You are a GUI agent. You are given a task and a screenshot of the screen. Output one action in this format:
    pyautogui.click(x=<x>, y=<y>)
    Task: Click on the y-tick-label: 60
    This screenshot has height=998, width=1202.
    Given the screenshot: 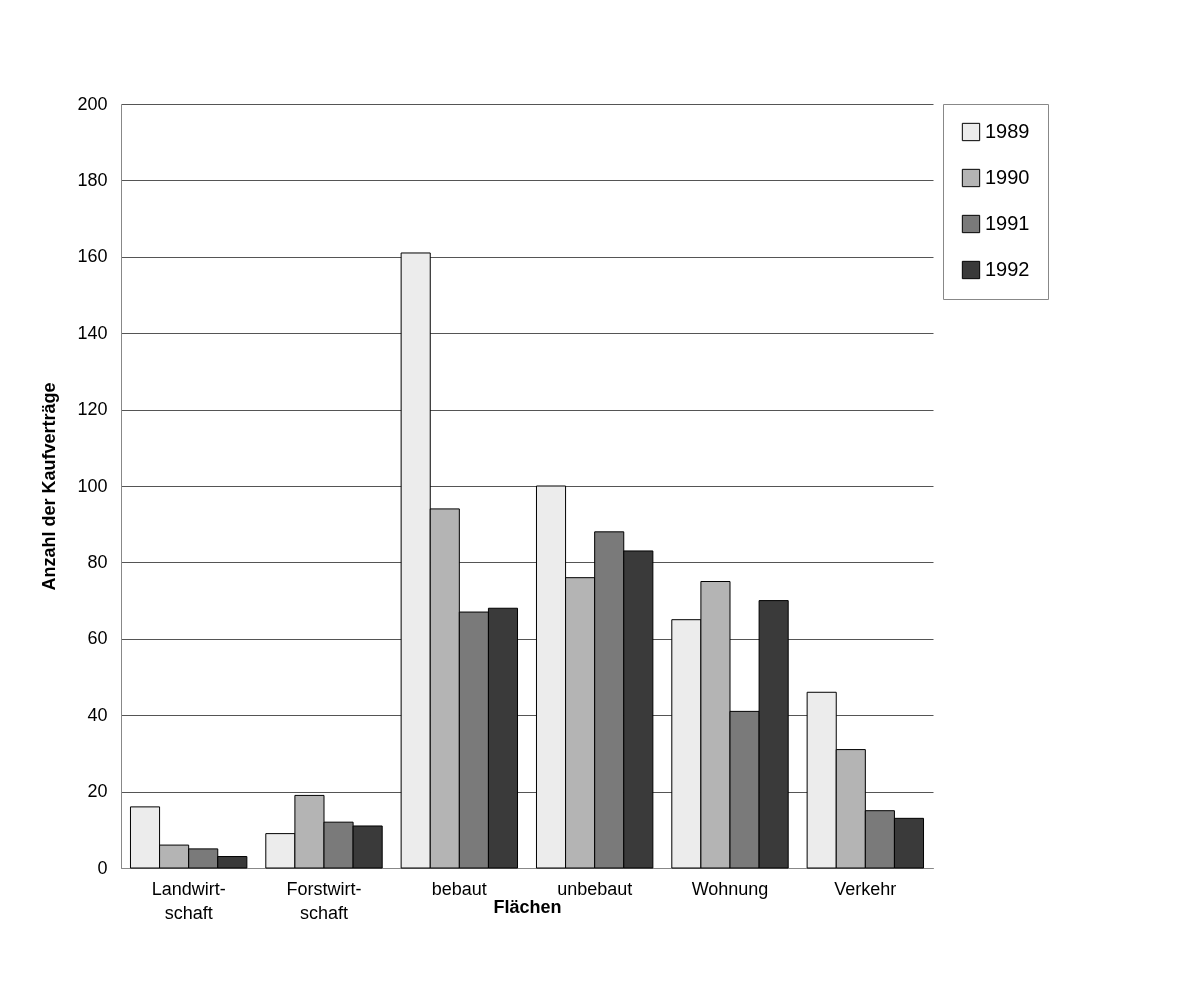 What is the action you would take?
    pyautogui.click(x=97, y=638)
    